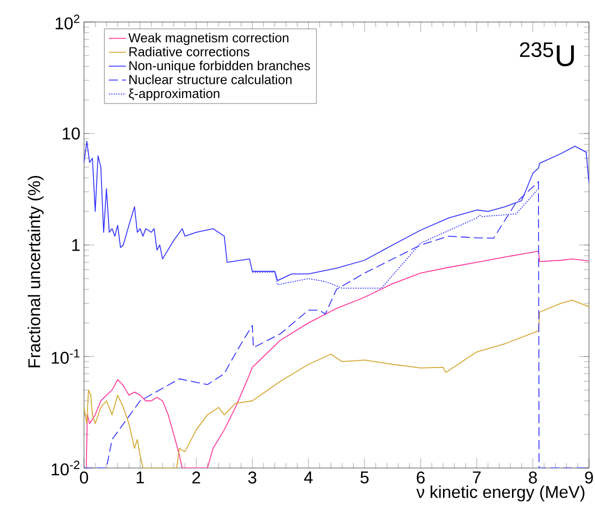 The height and width of the screenshot is (520, 595). Describe the element at coordinates (196, 478) in the screenshot. I see `x-tick-label: 2` at that location.